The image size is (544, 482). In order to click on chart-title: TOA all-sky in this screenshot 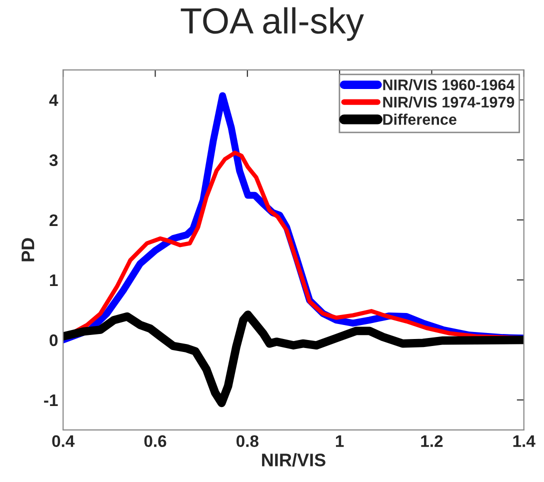, I will do `click(272, 24)`.